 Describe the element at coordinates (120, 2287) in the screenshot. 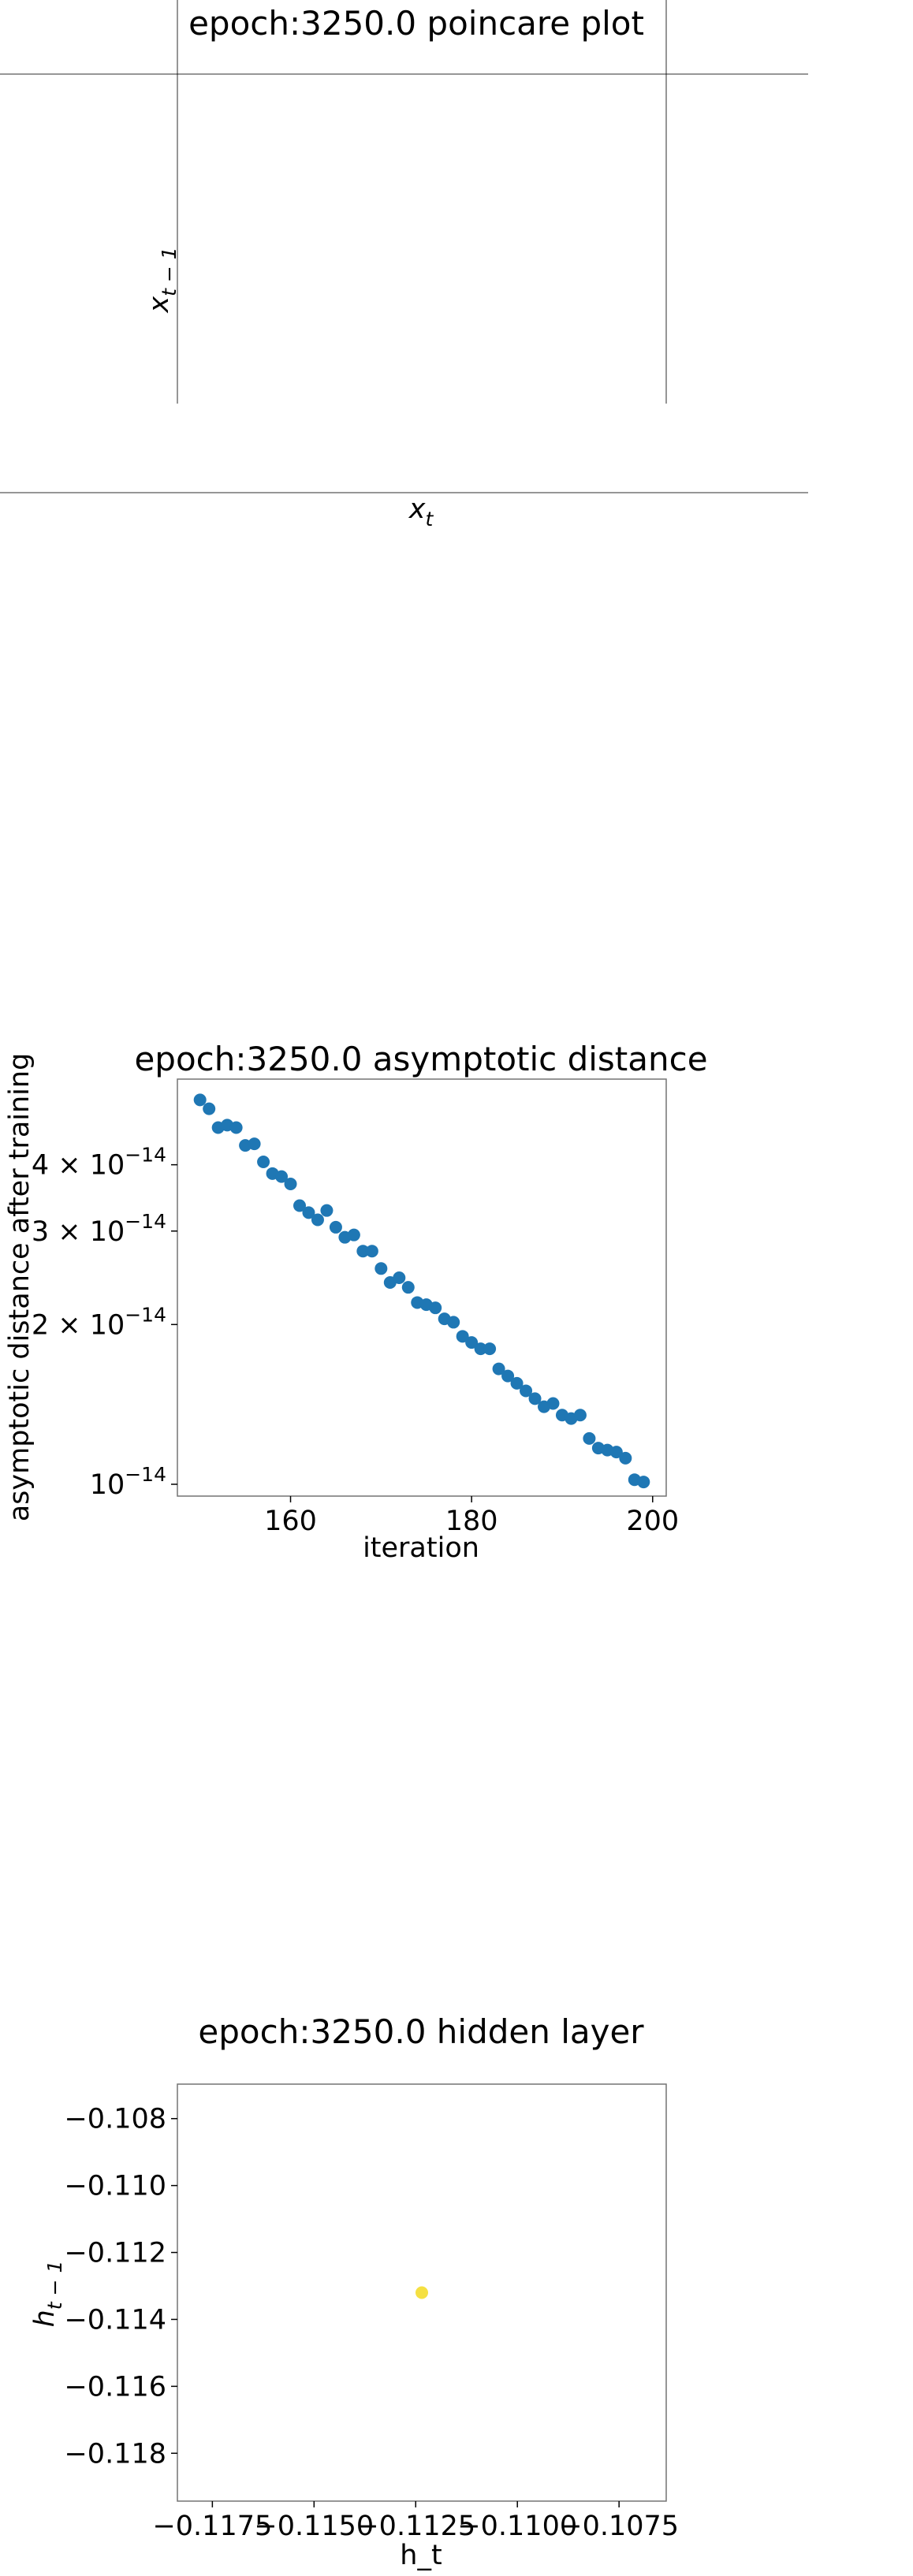

I see `hidden-layer-y-ticks: −0.118 −0.116 −0.114 −0.112 −0.110 −0.108` at that location.